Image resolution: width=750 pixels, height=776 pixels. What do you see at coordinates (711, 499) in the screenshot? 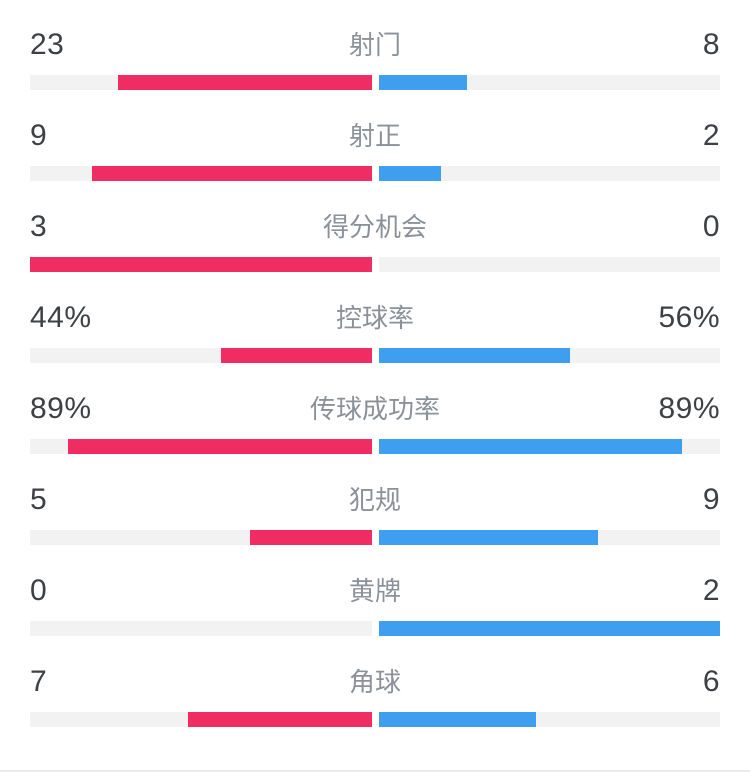
I see `away-value: 9` at bounding box center [711, 499].